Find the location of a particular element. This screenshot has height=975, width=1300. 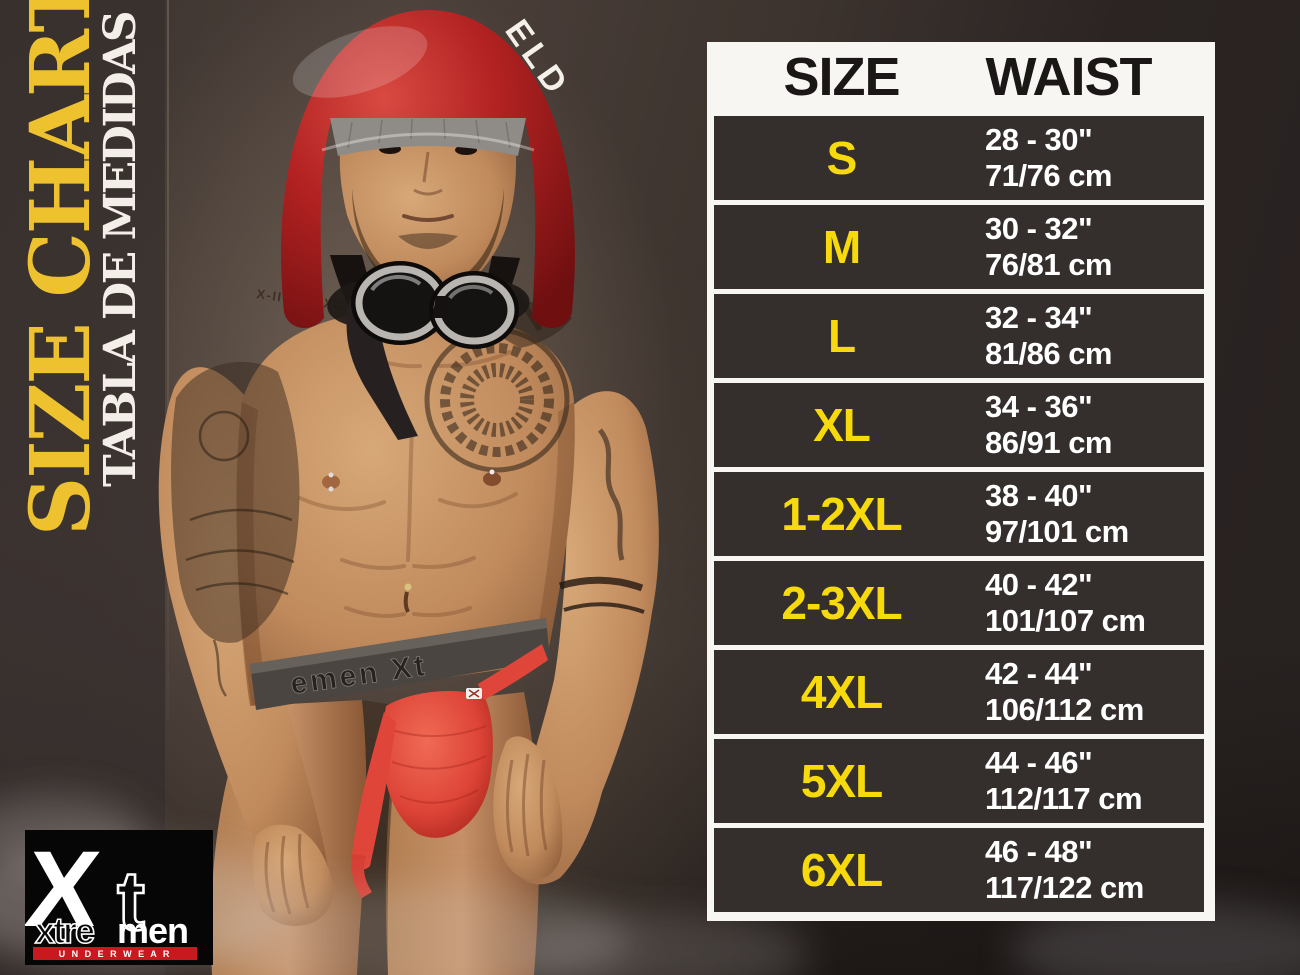

size-row-l: L 32 - 34" 81/86 cm is located at coordinates (959, 336).